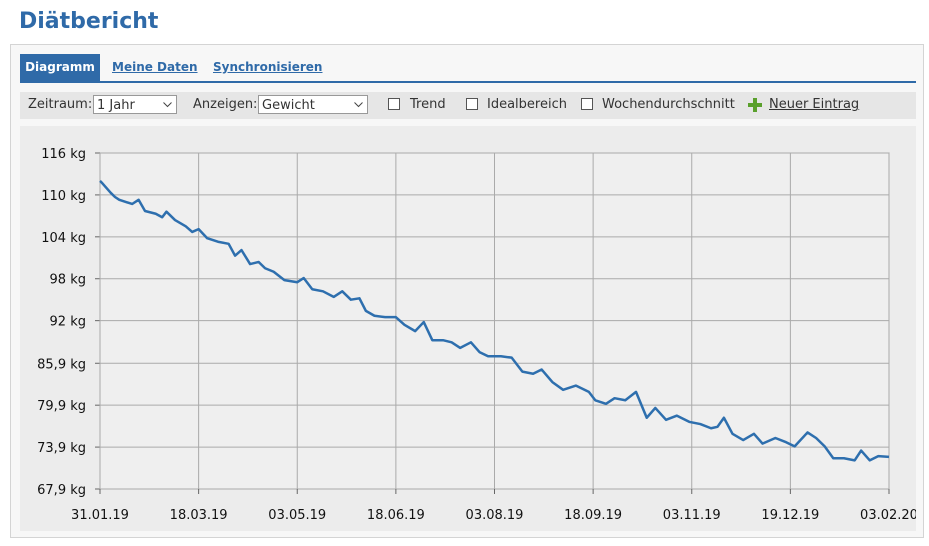  What do you see at coordinates (63, 154) in the screenshot?
I see `y-tick-label: 116 kg` at bounding box center [63, 154].